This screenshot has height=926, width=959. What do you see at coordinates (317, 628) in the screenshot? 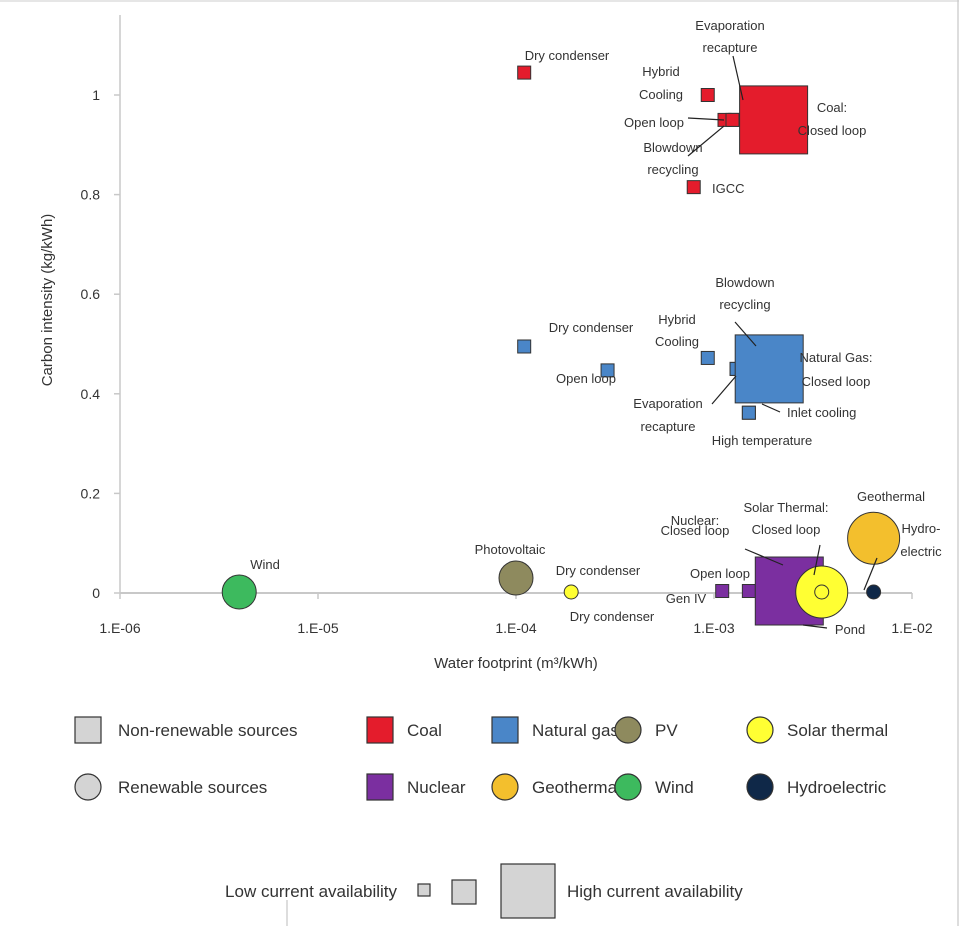
I see `x-tick-label: 1.E-05` at bounding box center [317, 628].